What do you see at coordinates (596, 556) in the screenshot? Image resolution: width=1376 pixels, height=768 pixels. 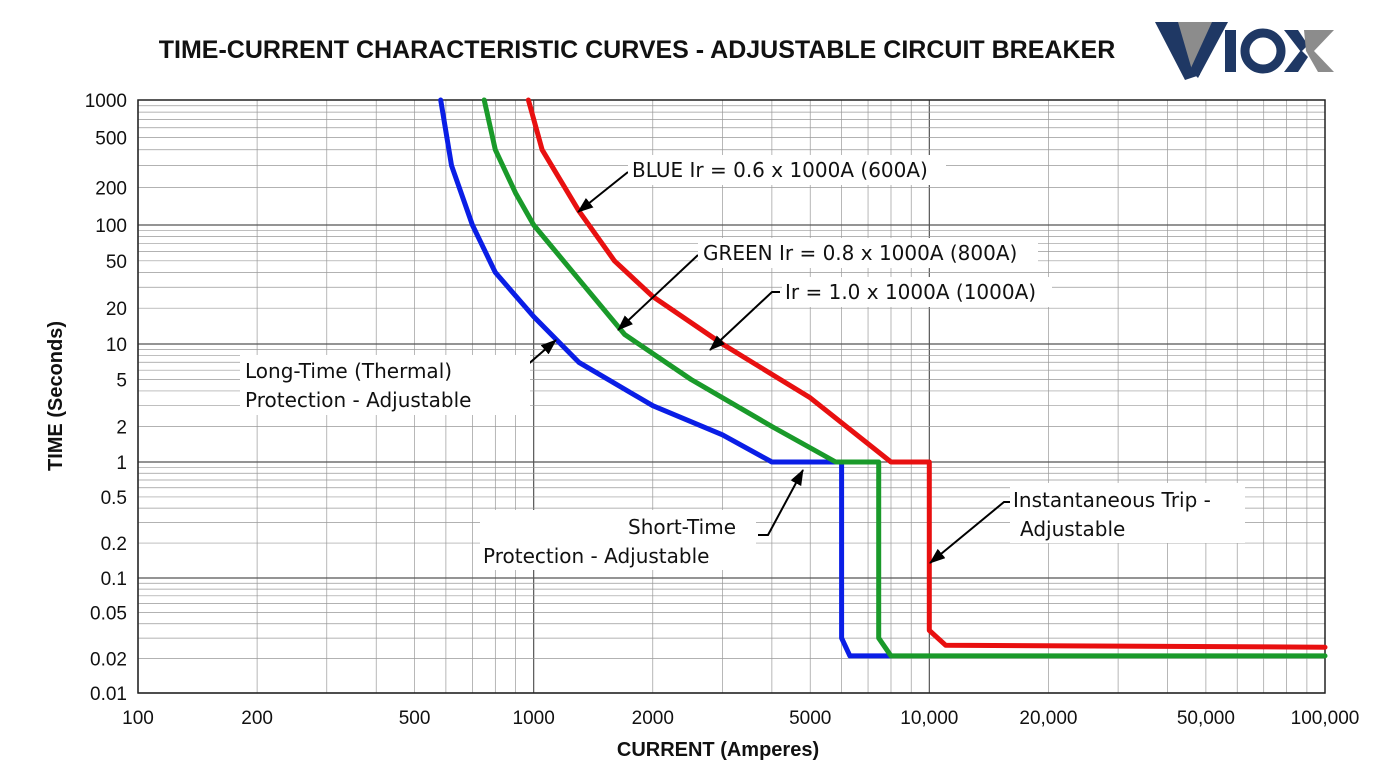 I see `annotation-short-time-2: Protection - Adjustable` at bounding box center [596, 556].